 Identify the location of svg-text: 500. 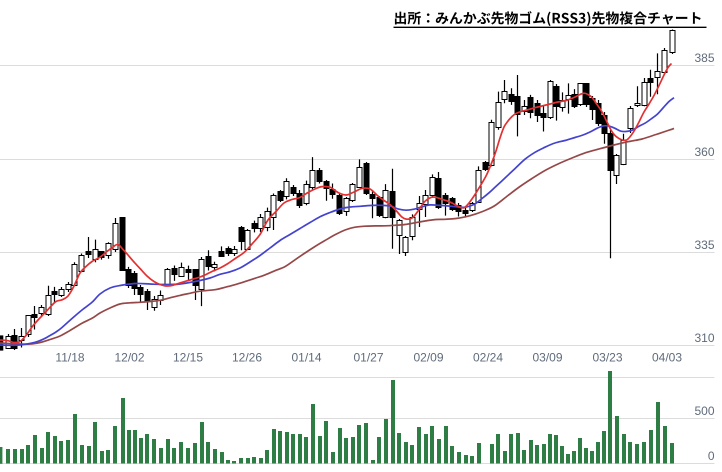
(704, 411).